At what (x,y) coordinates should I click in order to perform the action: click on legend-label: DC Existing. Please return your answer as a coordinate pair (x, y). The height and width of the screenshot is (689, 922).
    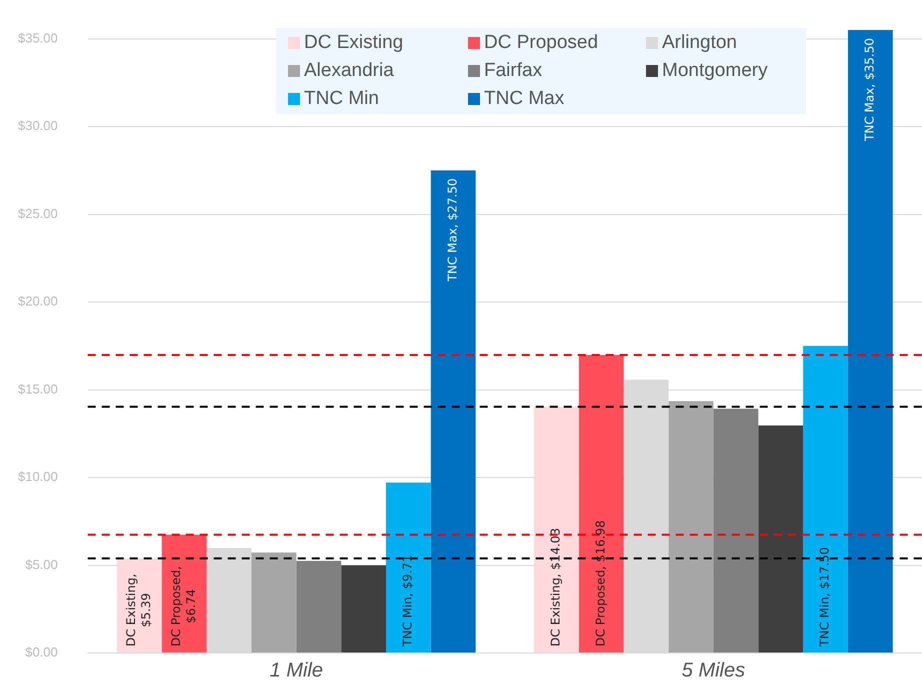
    Looking at the image, I should click on (354, 43).